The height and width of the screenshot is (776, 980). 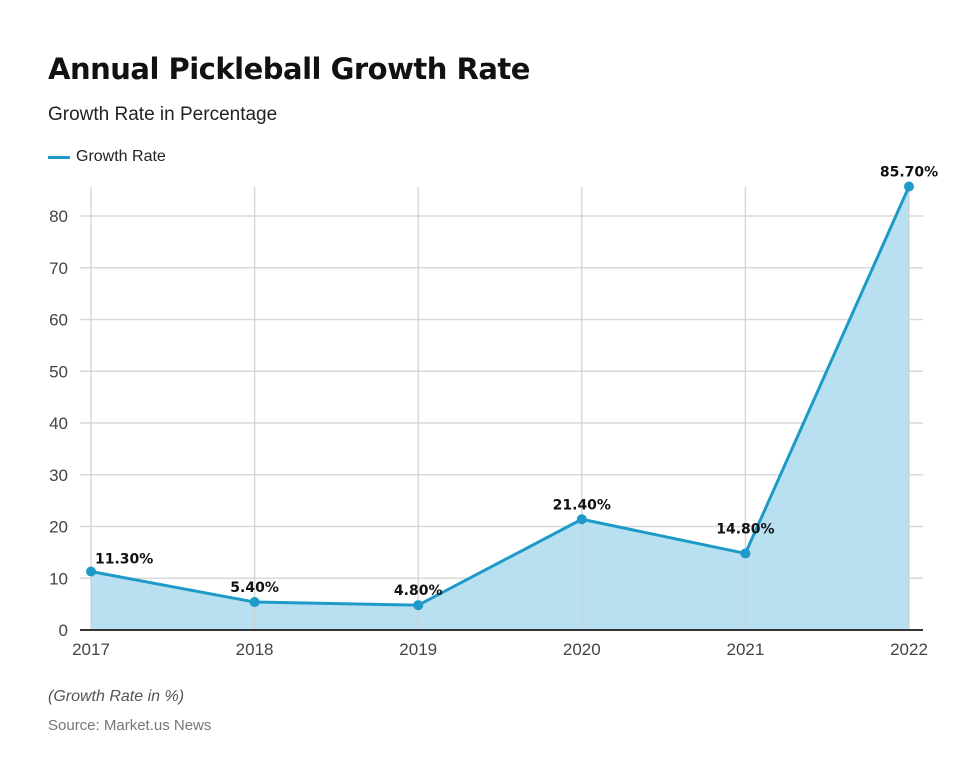 What do you see at coordinates (121, 156) in the screenshot?
I see `legend-label: Growth Rate` at bounding box center [121, 156].